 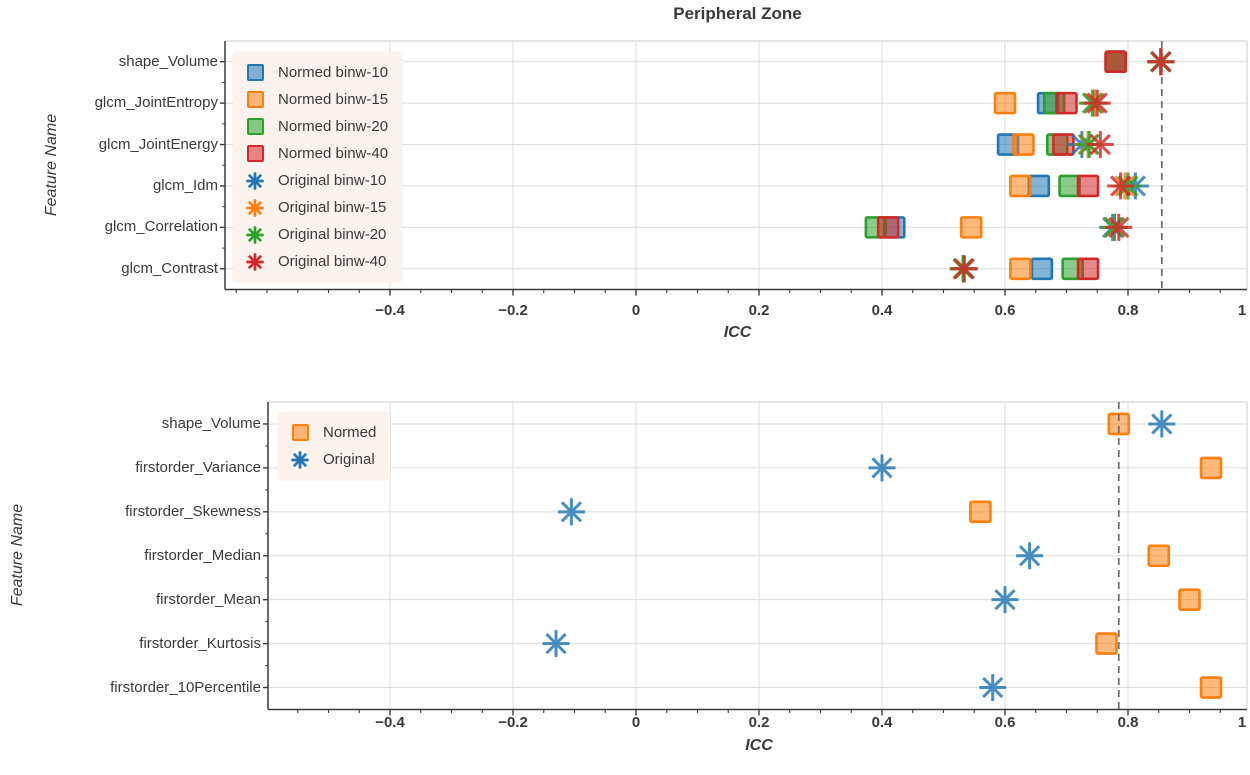 I want to click on x-tick-label: 0, so click(x=636, y=722).